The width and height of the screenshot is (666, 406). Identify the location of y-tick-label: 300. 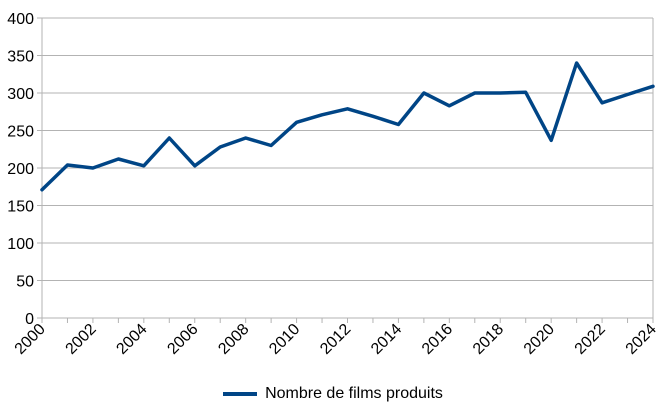
(20, 94).